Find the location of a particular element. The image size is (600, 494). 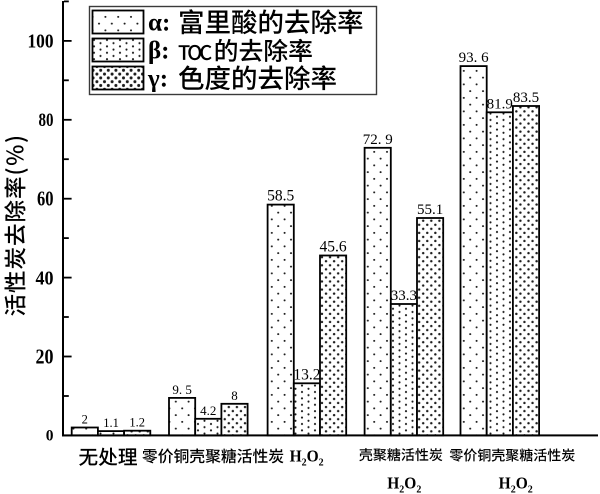

svg-text: 55.1 is located at coordinates (430, 210).